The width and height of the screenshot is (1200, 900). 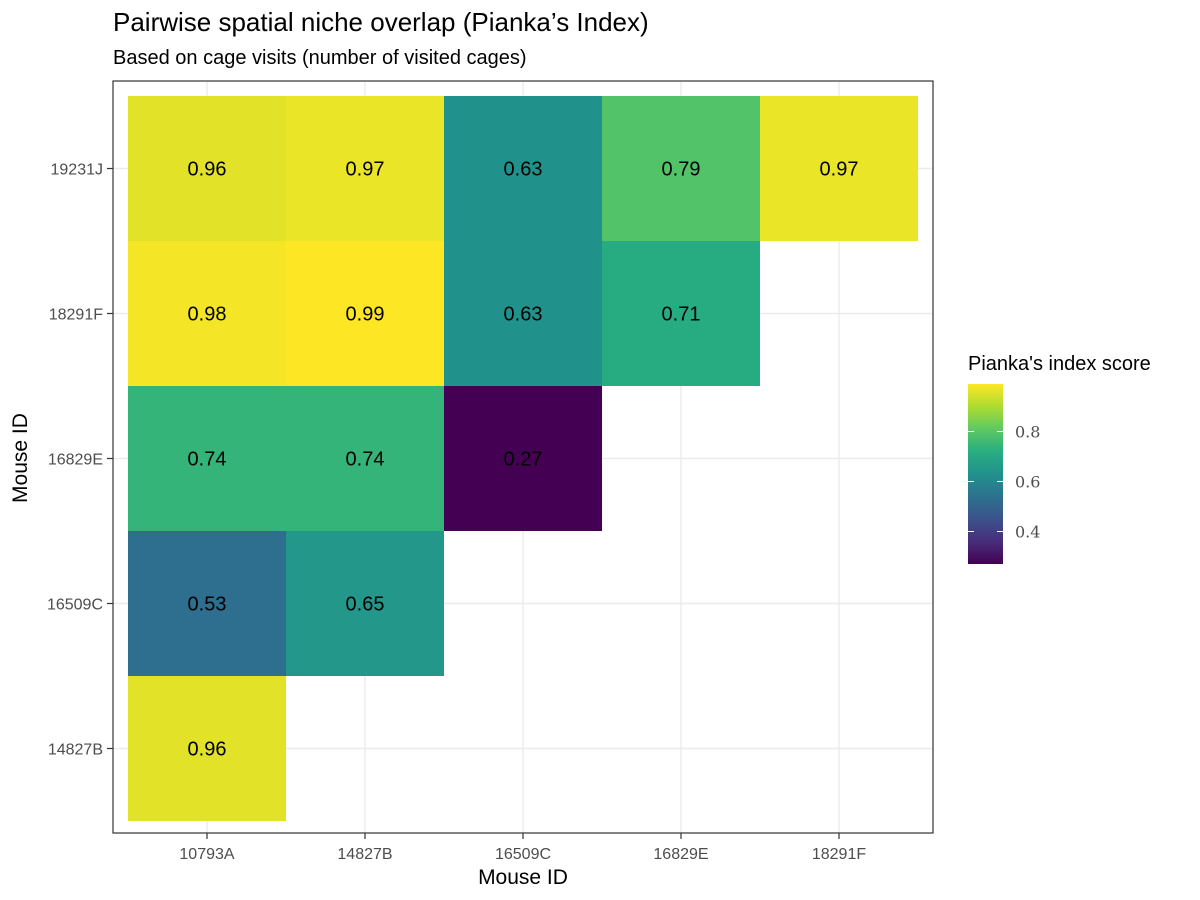 I want to click on x-tick-label: 16509C, so click(x=523, y=854).